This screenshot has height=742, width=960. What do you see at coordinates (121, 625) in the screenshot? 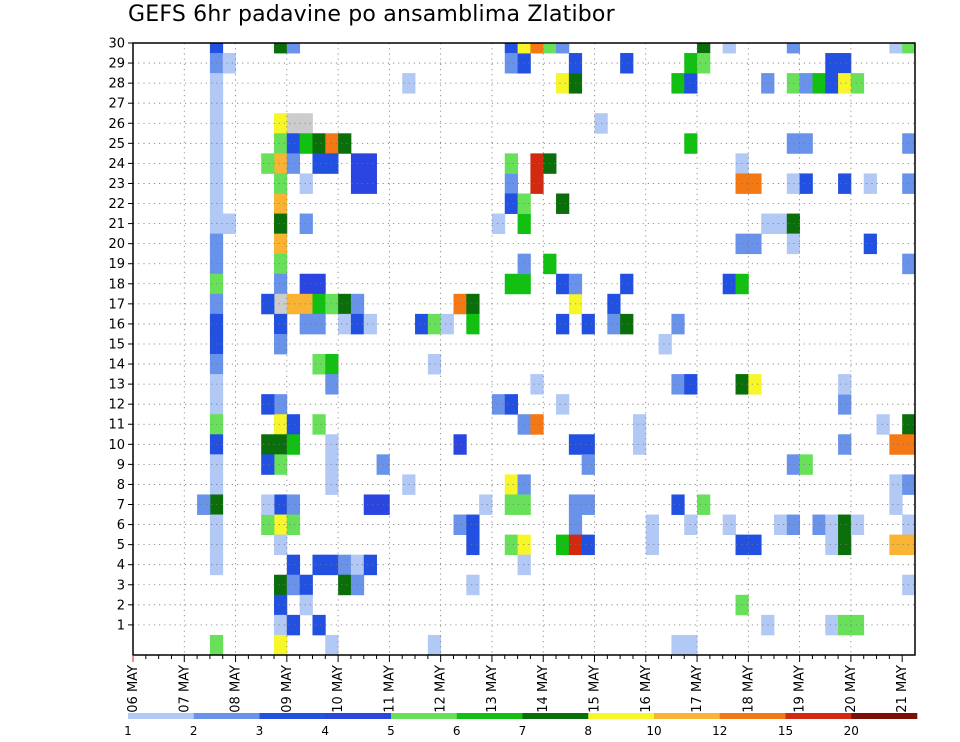
I see `y-tick-label: 1` at bounding box center [121, 625].